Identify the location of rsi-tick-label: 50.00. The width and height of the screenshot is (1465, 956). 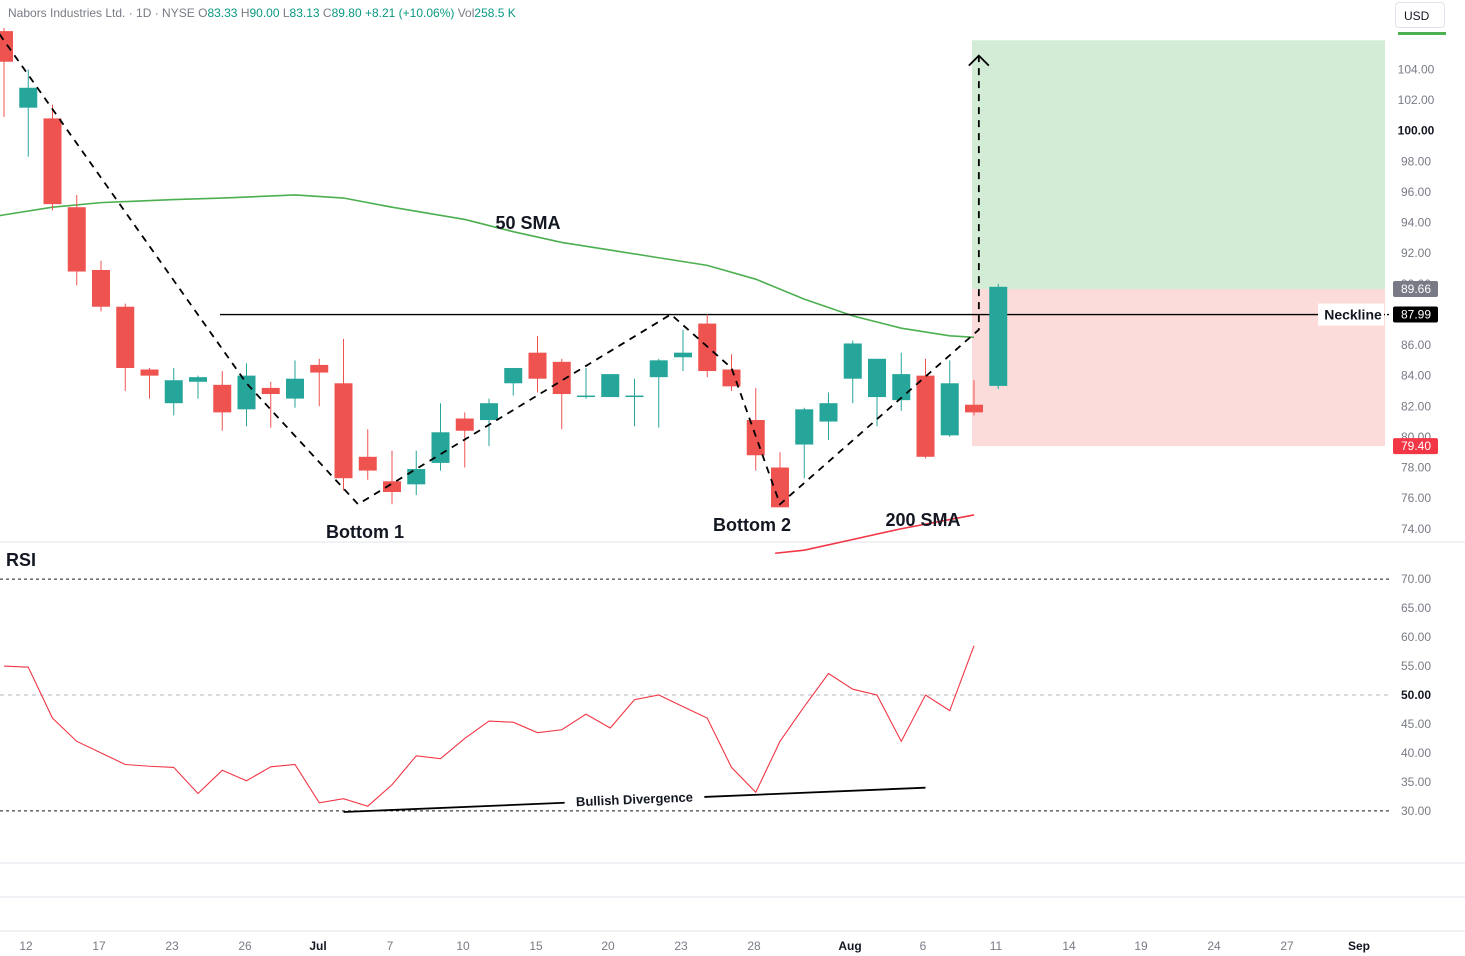
(1416, 695).